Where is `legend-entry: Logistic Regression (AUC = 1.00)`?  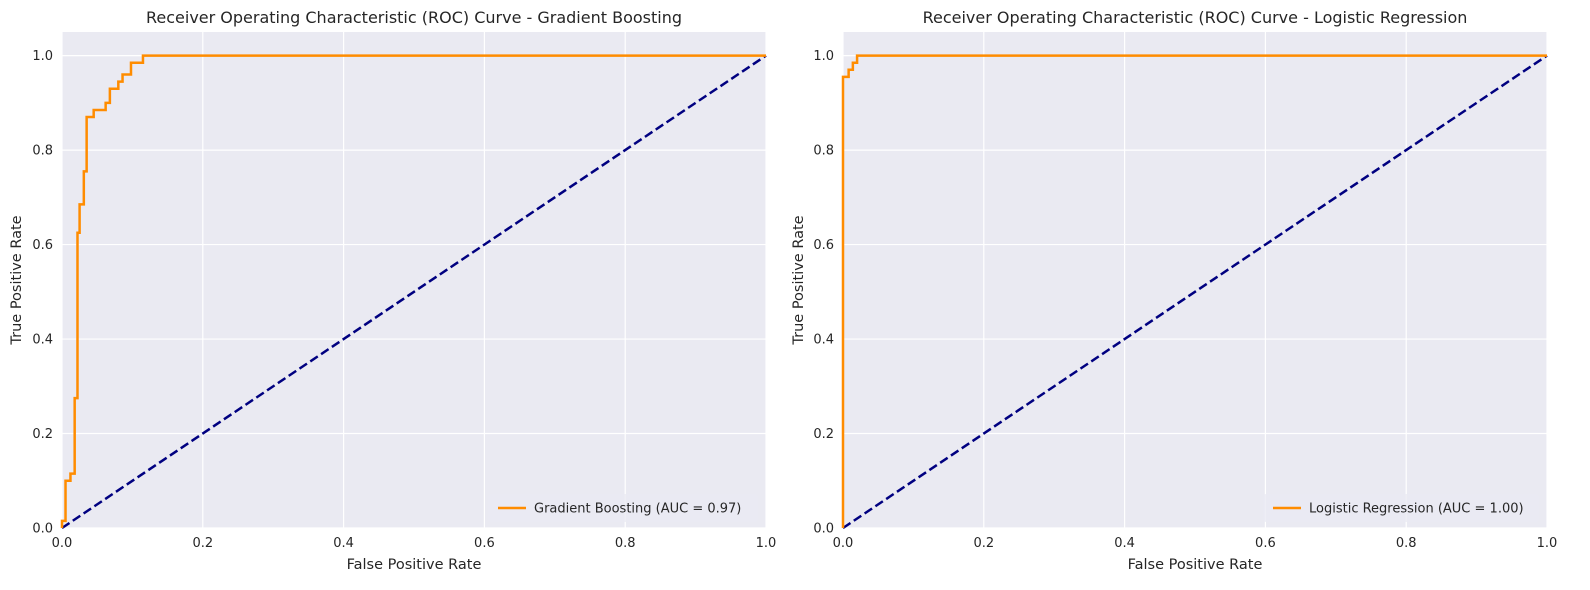 legend-entry: Logistic Regression (AUC = 1.00) is located at coordinates (1416, 509).